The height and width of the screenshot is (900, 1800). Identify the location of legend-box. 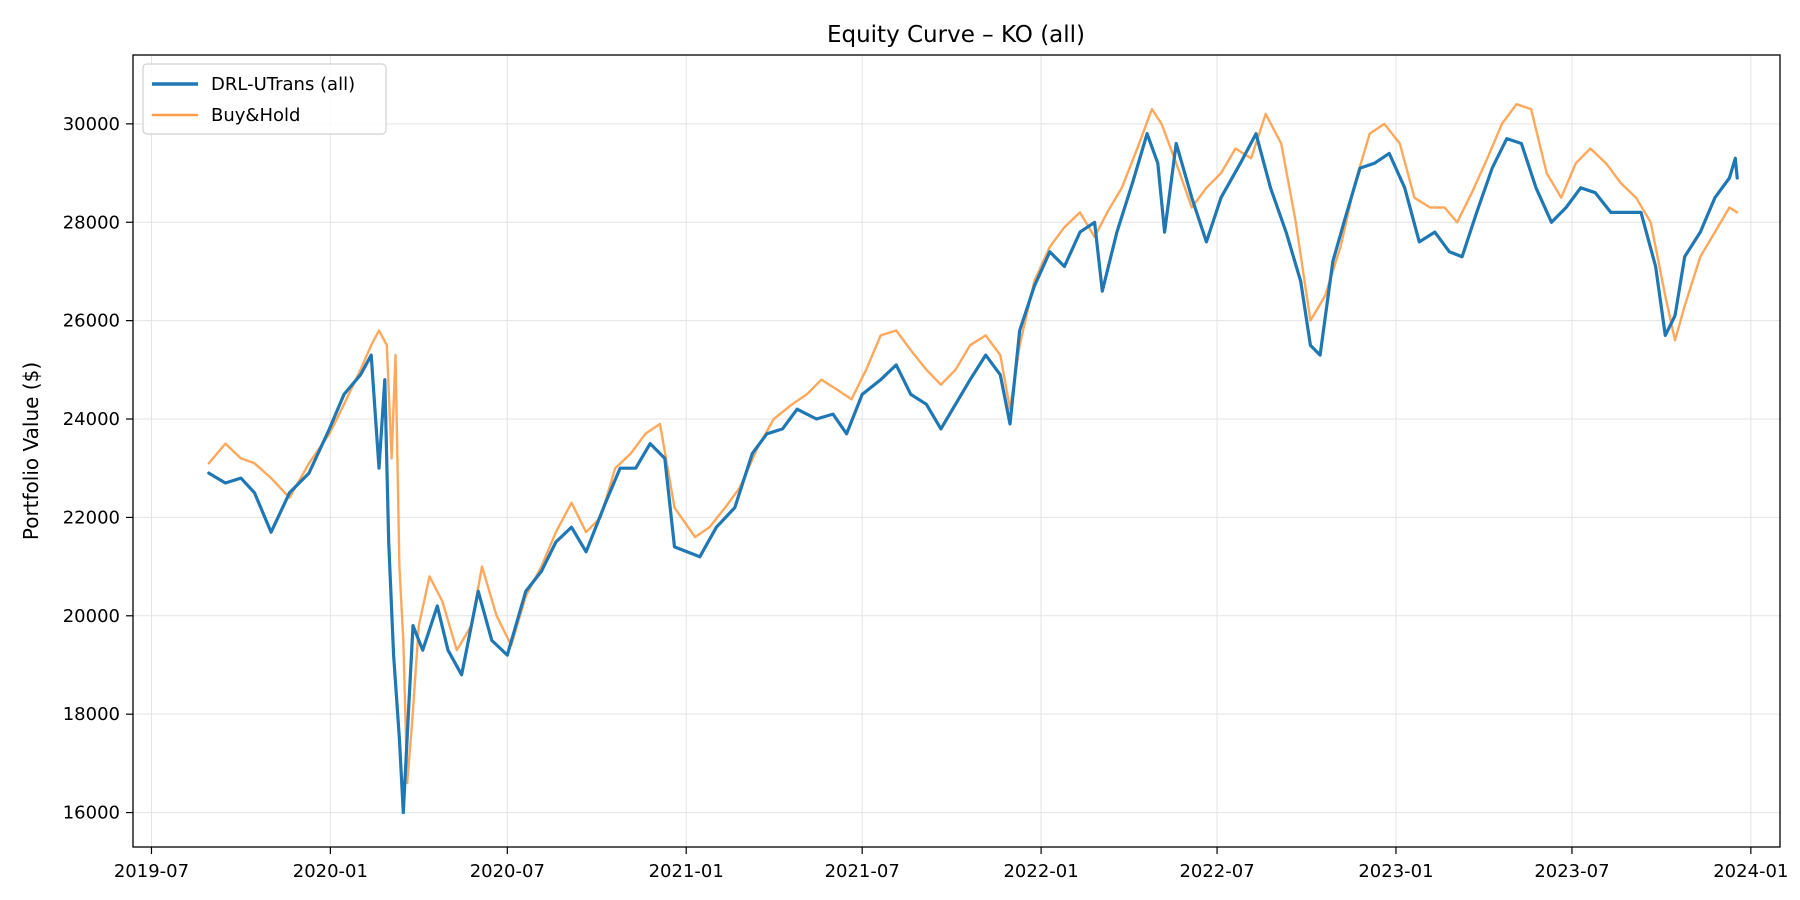
(264, 99).